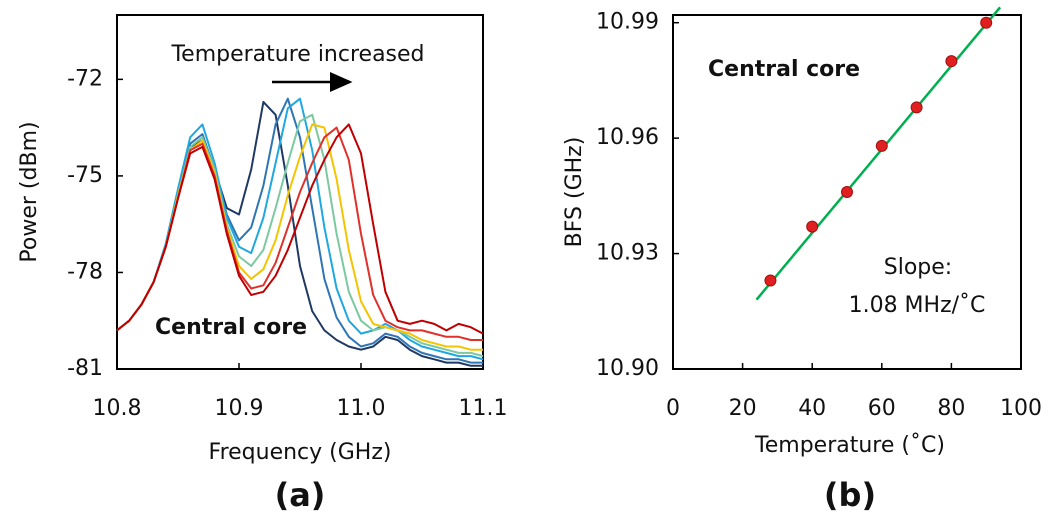 This screenshot has height=529, width=1062. Describe the element at coordinates (918, 267) in the screenshot. I see `annotation: Slope:` at that location.